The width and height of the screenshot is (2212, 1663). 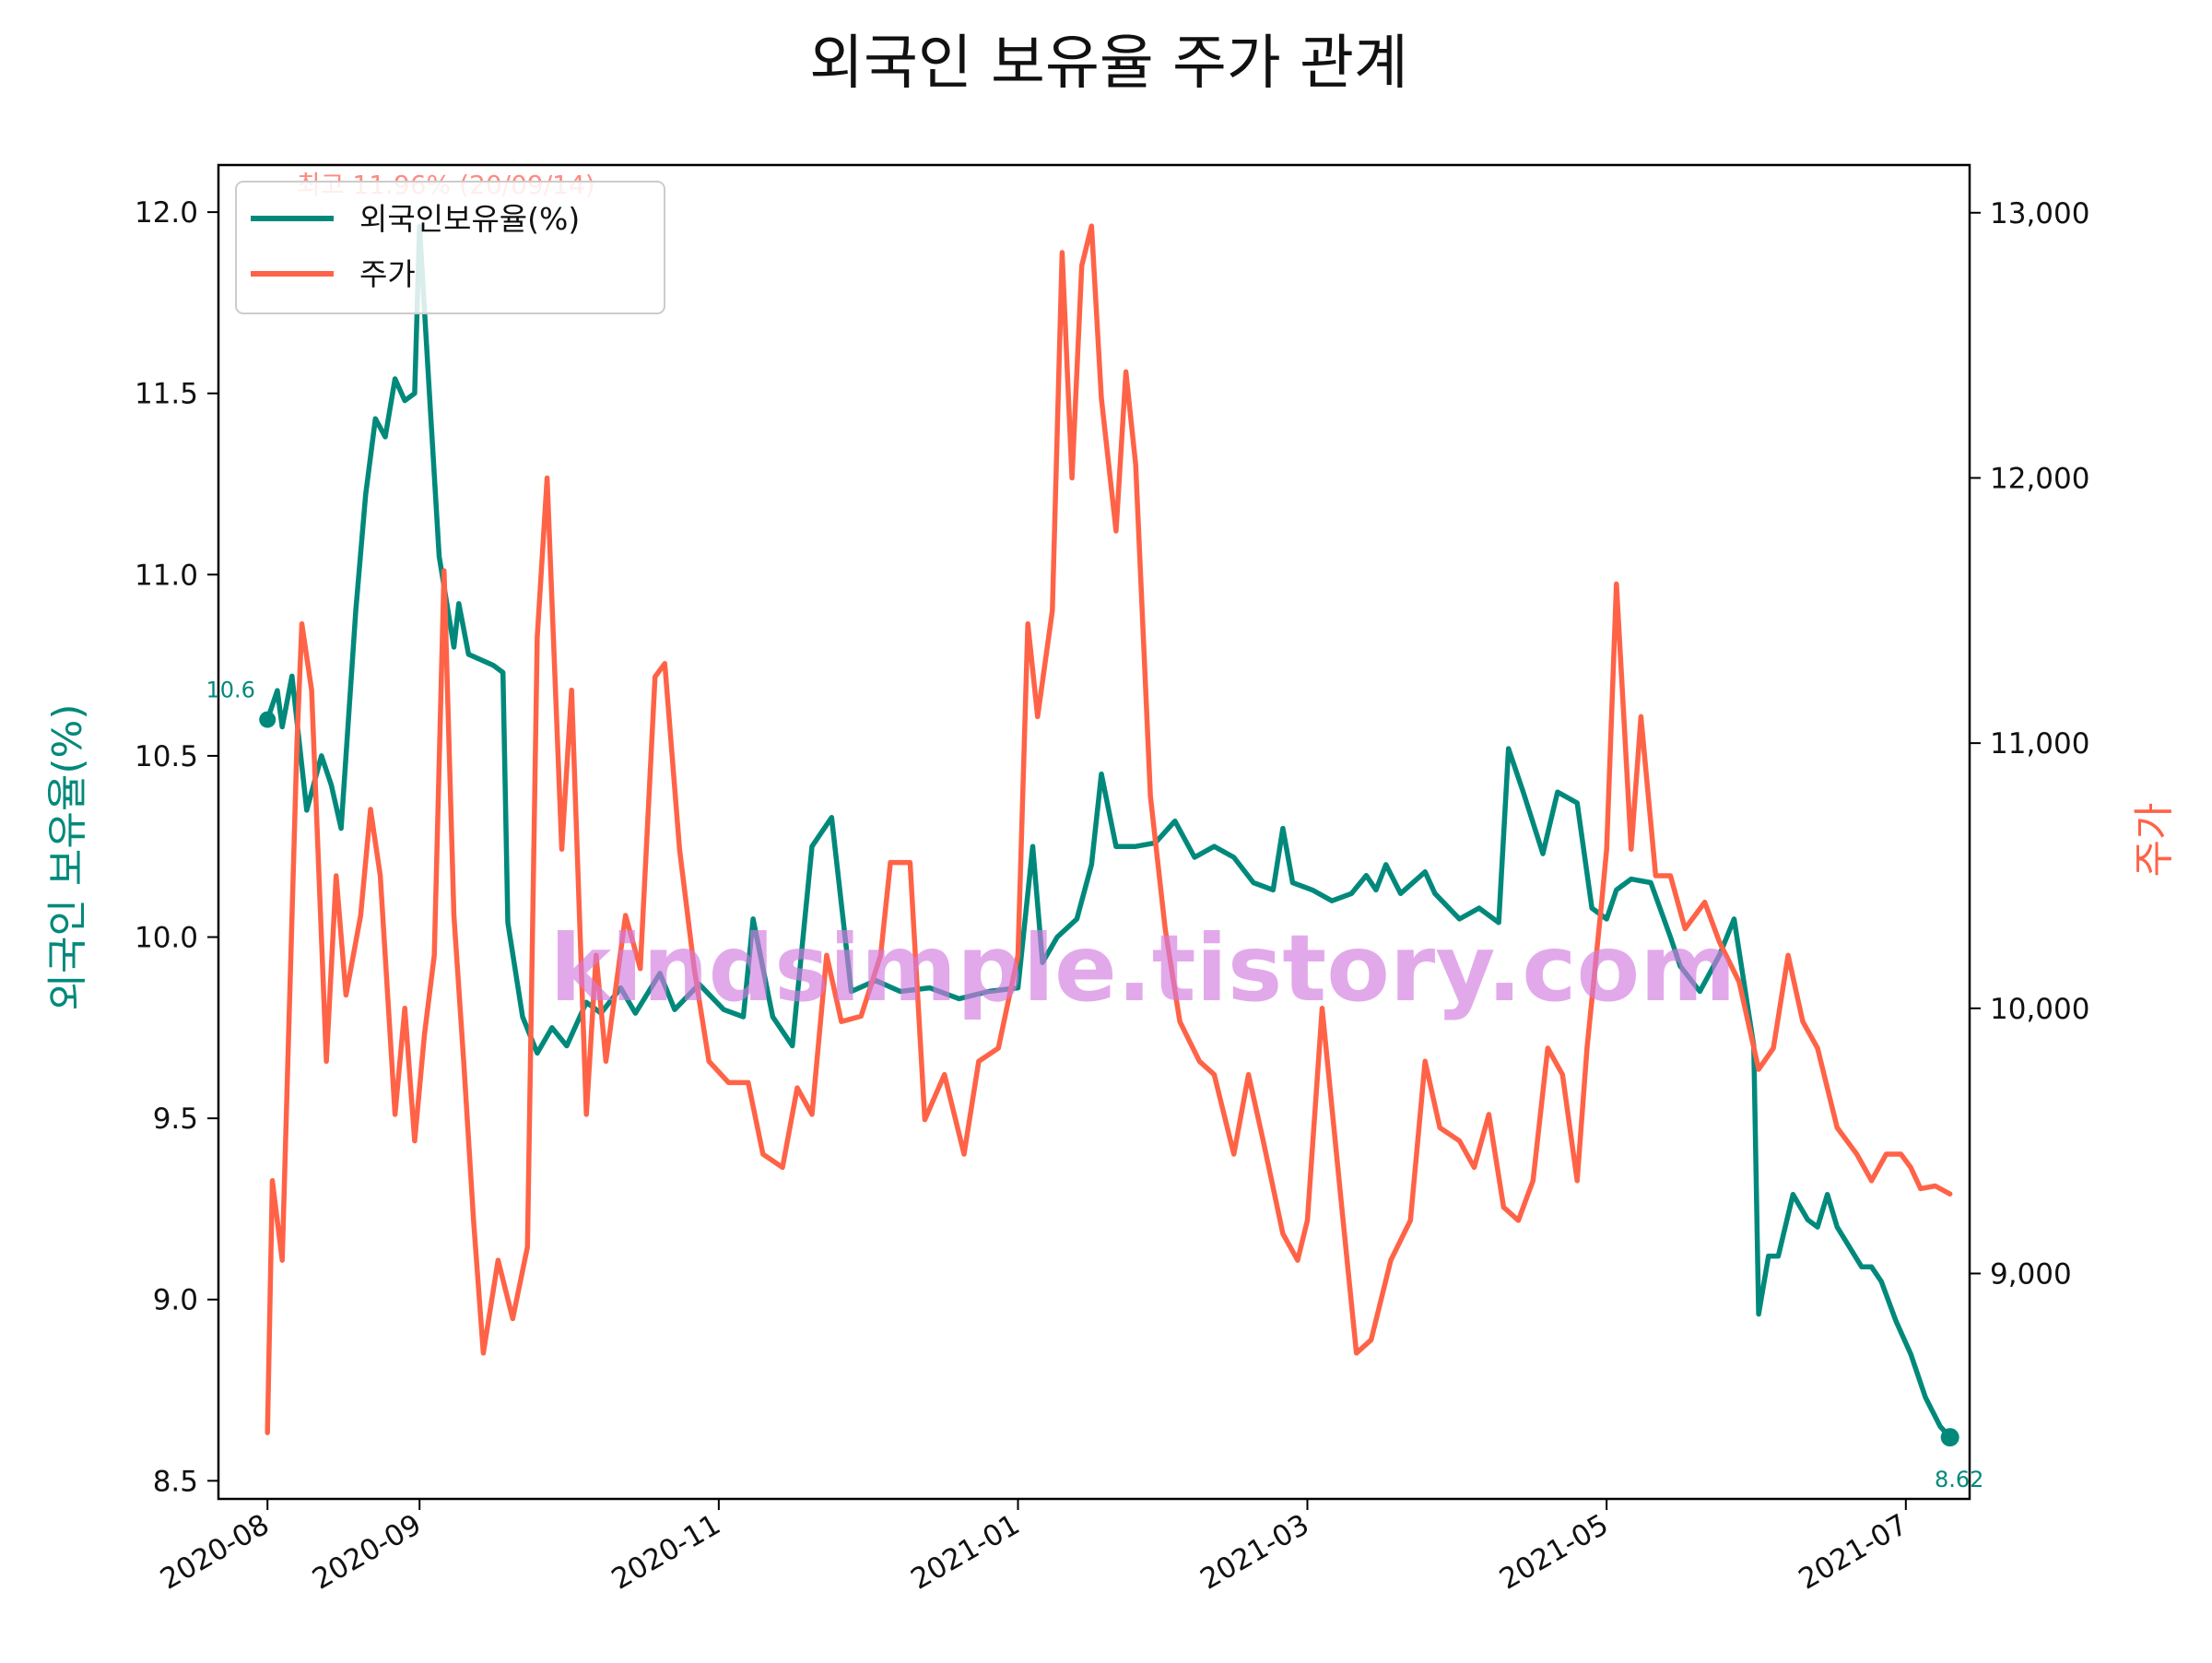 What do you see at coordinates (1108, 63) in the screenshot?
I see `chart-title: 외국인 보유율 주가 관계` at bounding box center [1108, 63].